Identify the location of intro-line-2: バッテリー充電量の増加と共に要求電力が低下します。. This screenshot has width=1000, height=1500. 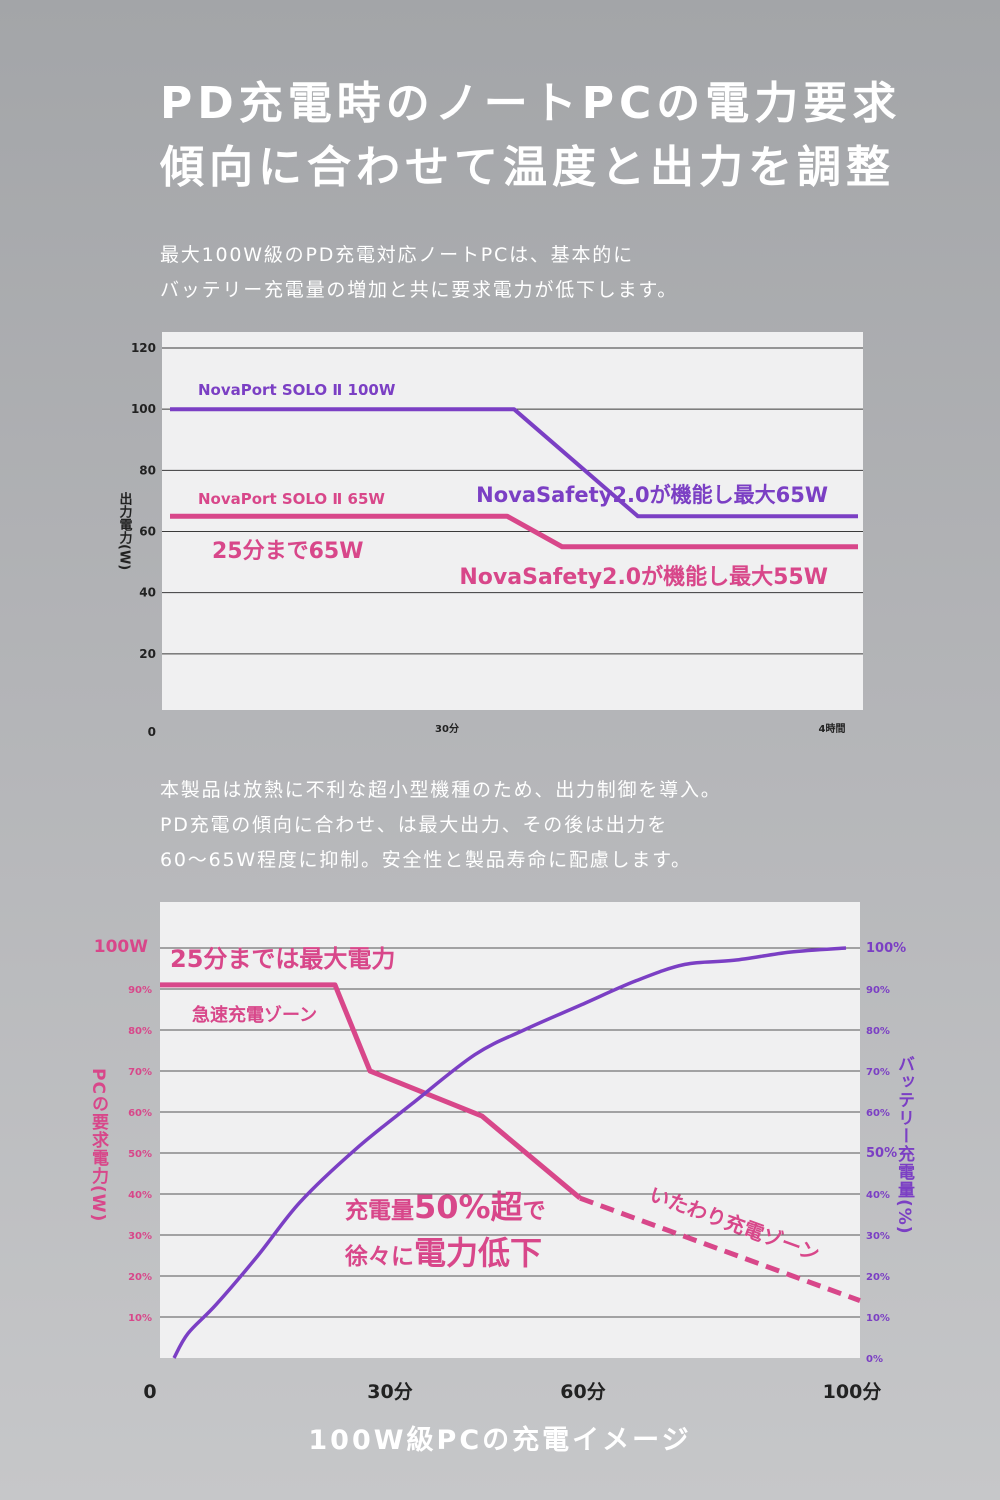
(419, 290).